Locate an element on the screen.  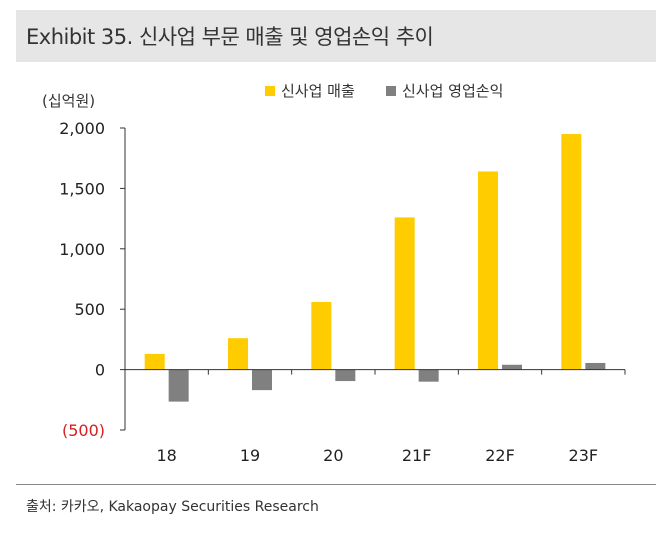
y-axis-ticks: (500) 0 500 1,000 1,500 2,000 is located at coordinates (92, 279).